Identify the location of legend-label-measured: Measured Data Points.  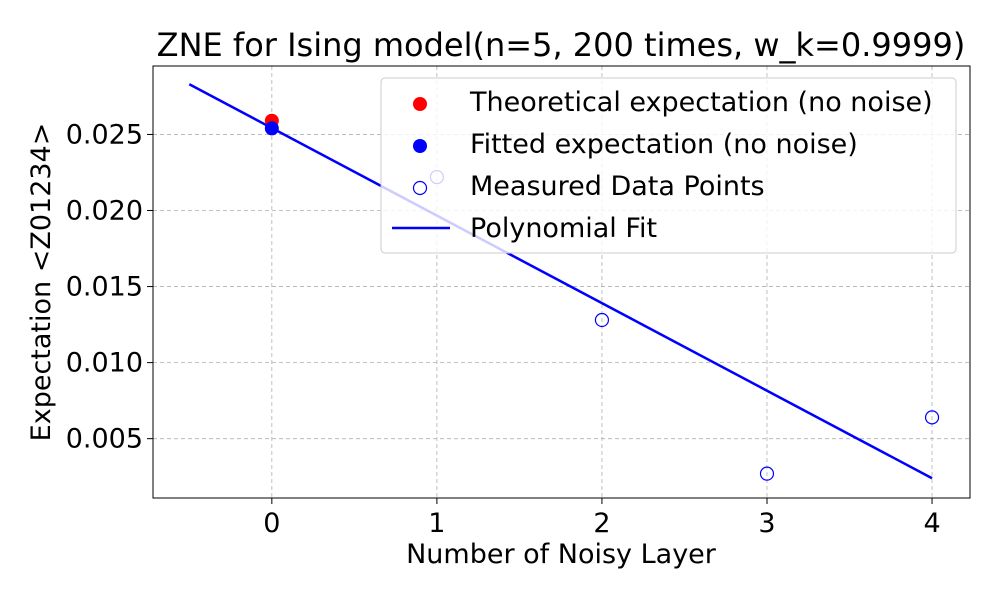
(617, 186).